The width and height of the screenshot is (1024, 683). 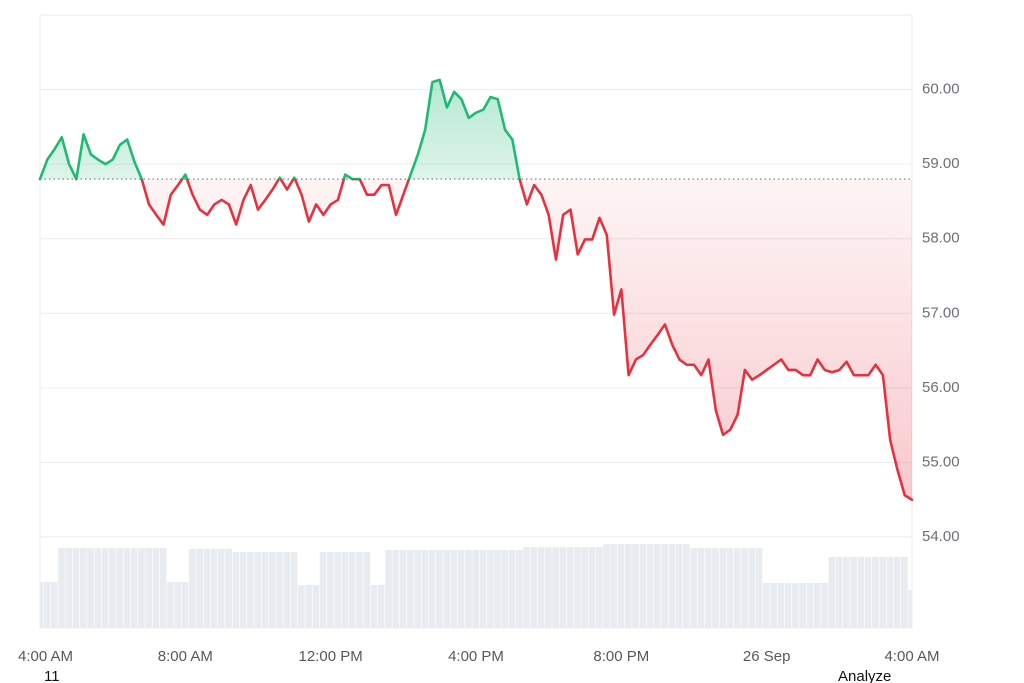 What do you see at coordinates (621, 656) in the screenshot?
I see `x-tick-label: 8:00 PM` at bounding box center [621, 656].